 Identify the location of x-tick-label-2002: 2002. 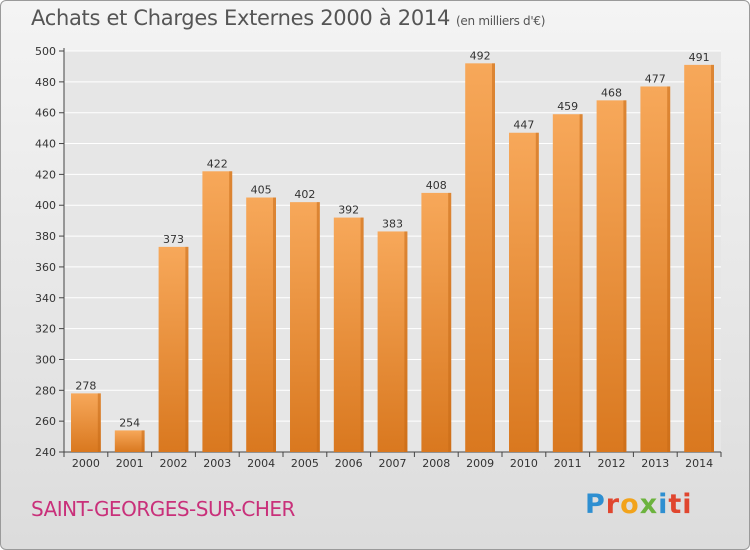
(174, 463).